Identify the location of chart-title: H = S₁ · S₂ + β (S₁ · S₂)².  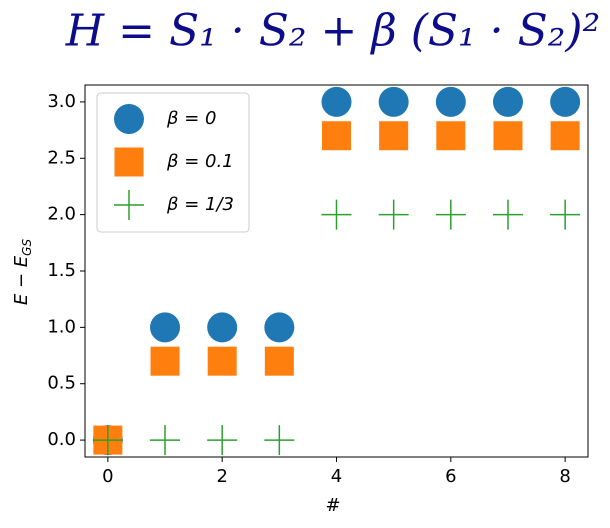
(333, 31).